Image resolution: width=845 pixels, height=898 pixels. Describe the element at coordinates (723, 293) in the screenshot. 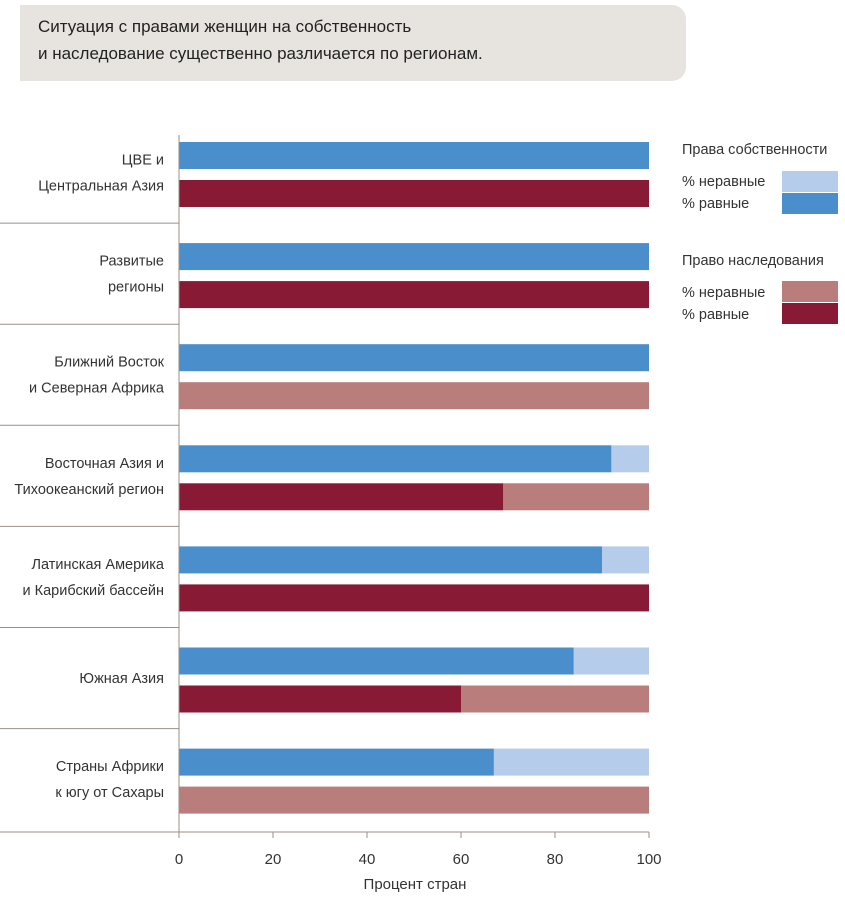

I see `legend-inheritance-unequal-label: % неравные` at that location.